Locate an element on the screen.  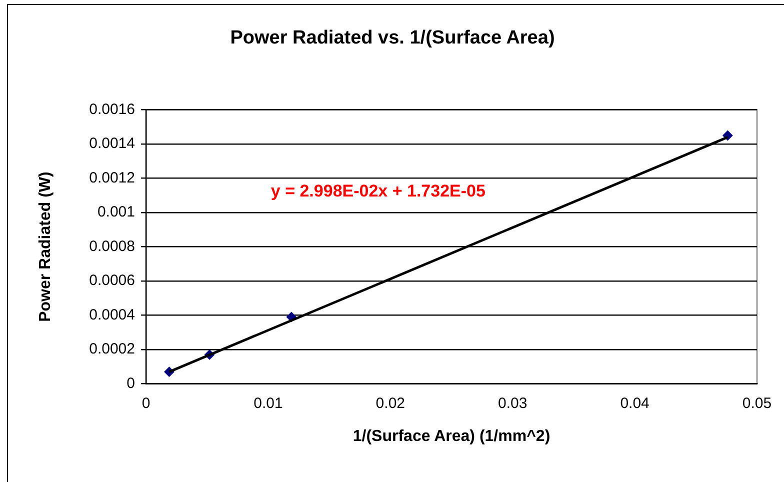
x-tick-label: 0 is located at coordinates (146, 403).